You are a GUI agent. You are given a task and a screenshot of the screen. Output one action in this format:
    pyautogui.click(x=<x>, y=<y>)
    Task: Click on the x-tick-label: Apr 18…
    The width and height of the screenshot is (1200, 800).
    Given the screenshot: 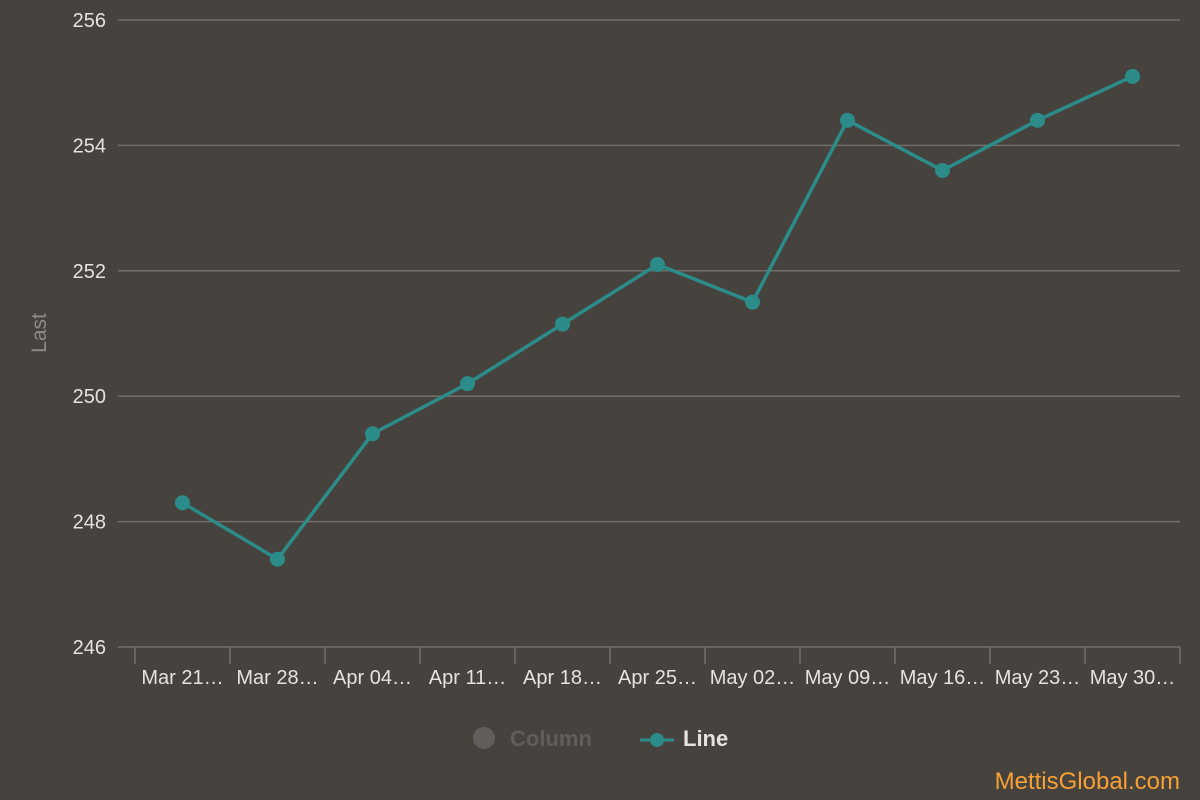 What is the action you would take?
    pyautogui.click(x=562, y=678)
    